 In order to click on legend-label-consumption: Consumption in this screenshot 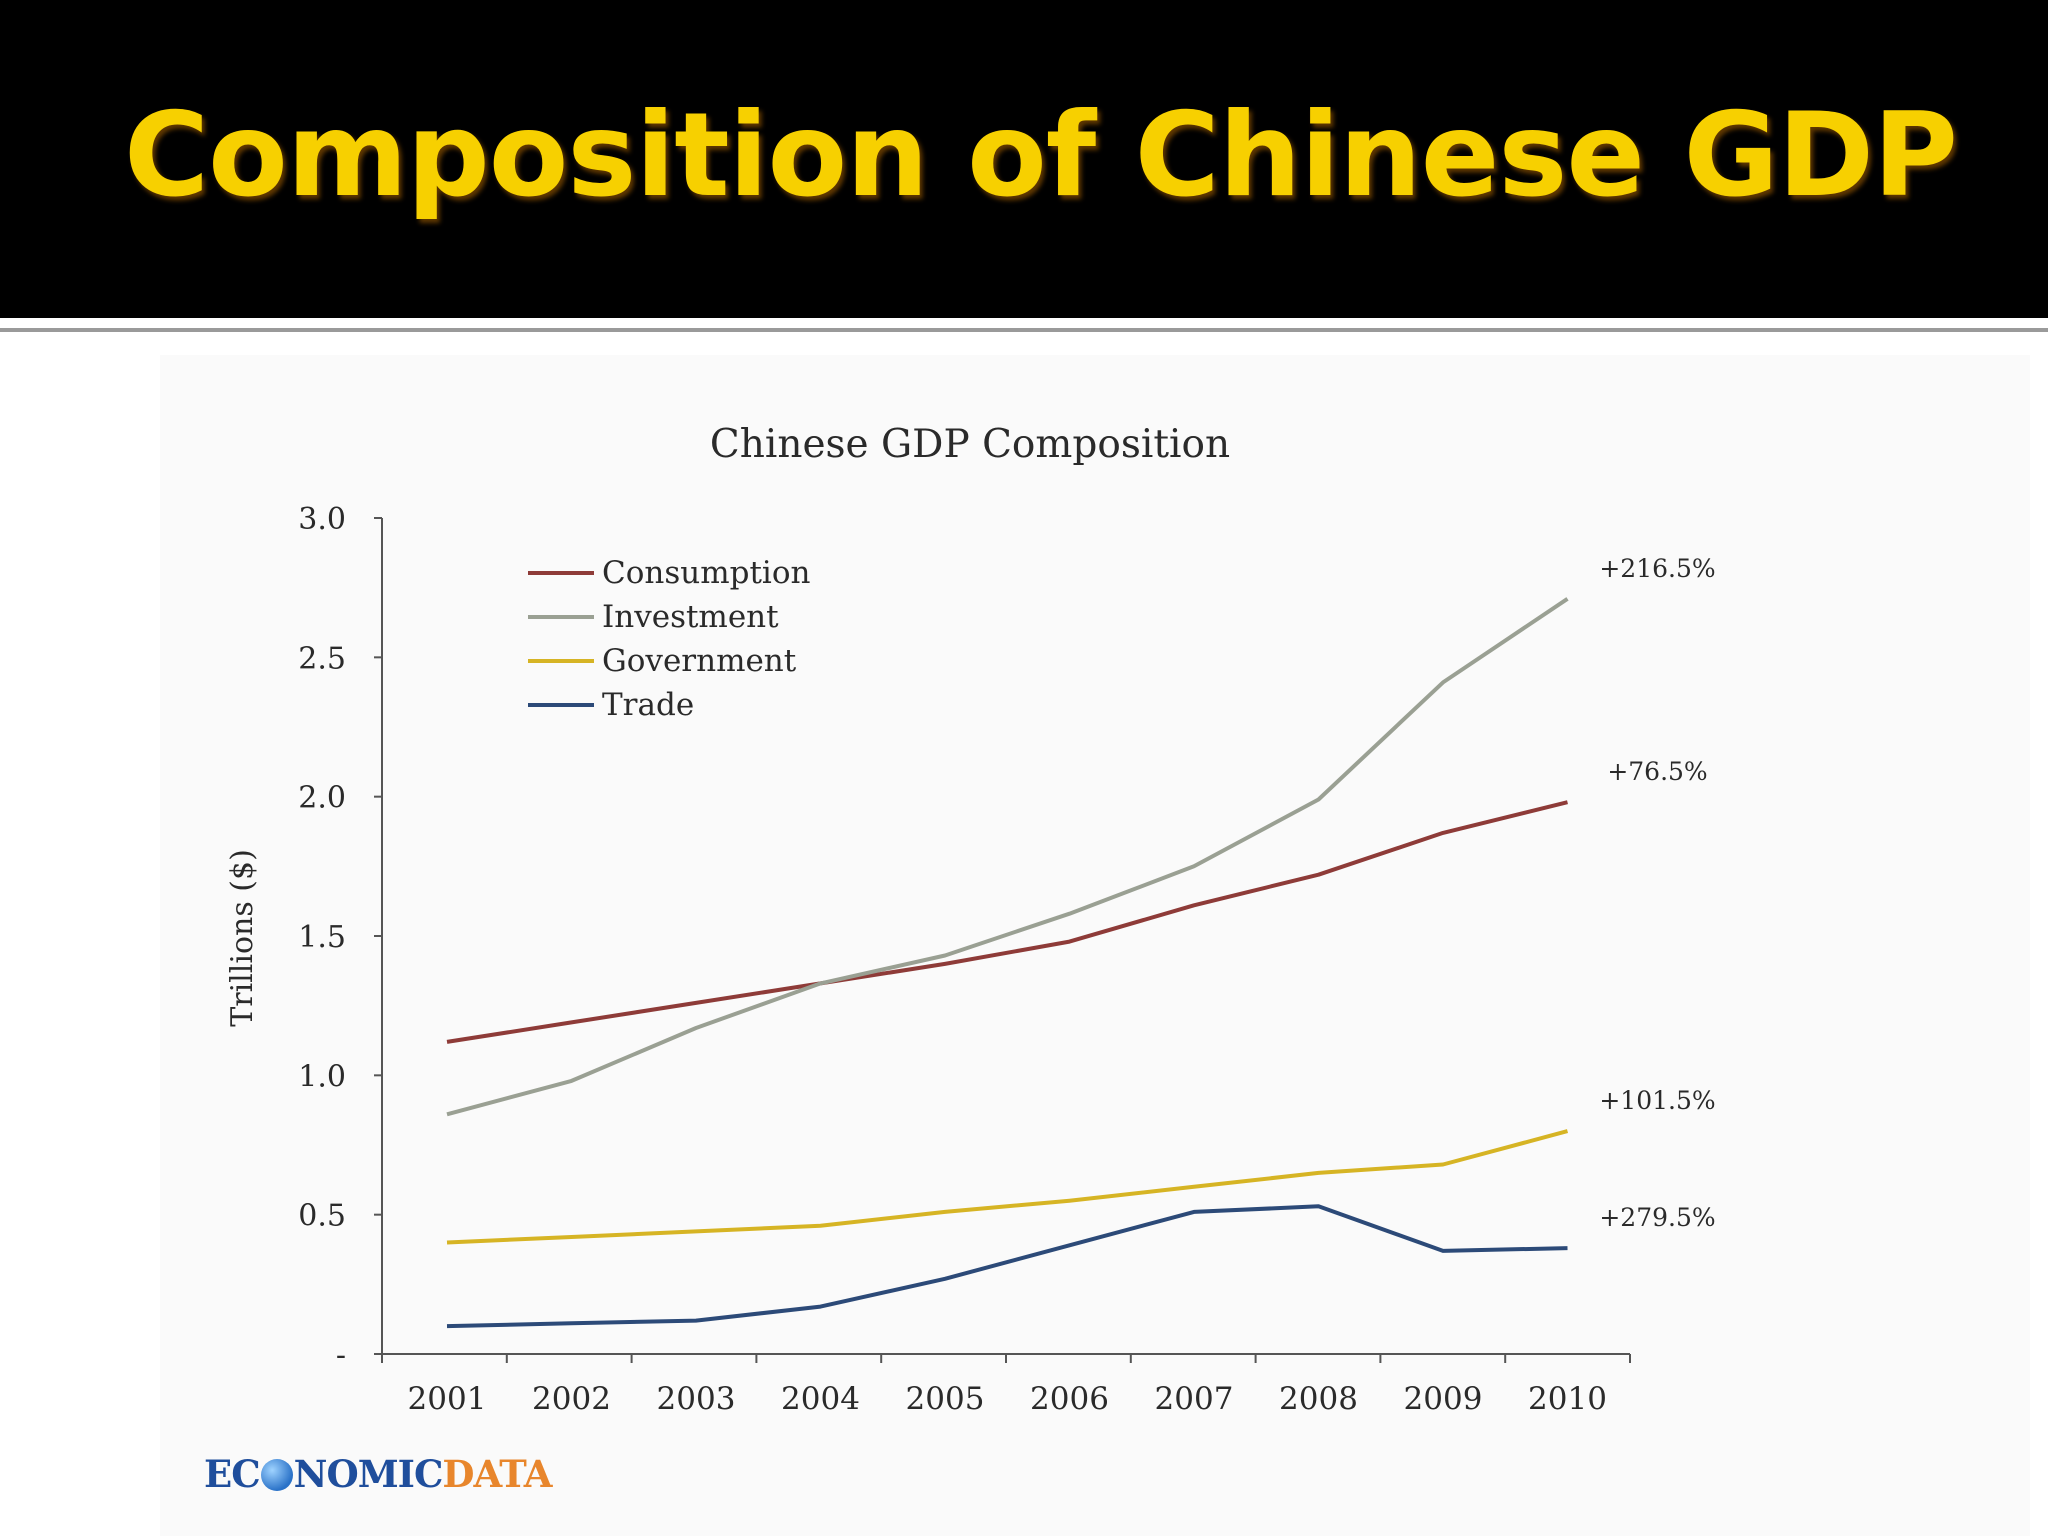, I will do `click(706, 573)`.